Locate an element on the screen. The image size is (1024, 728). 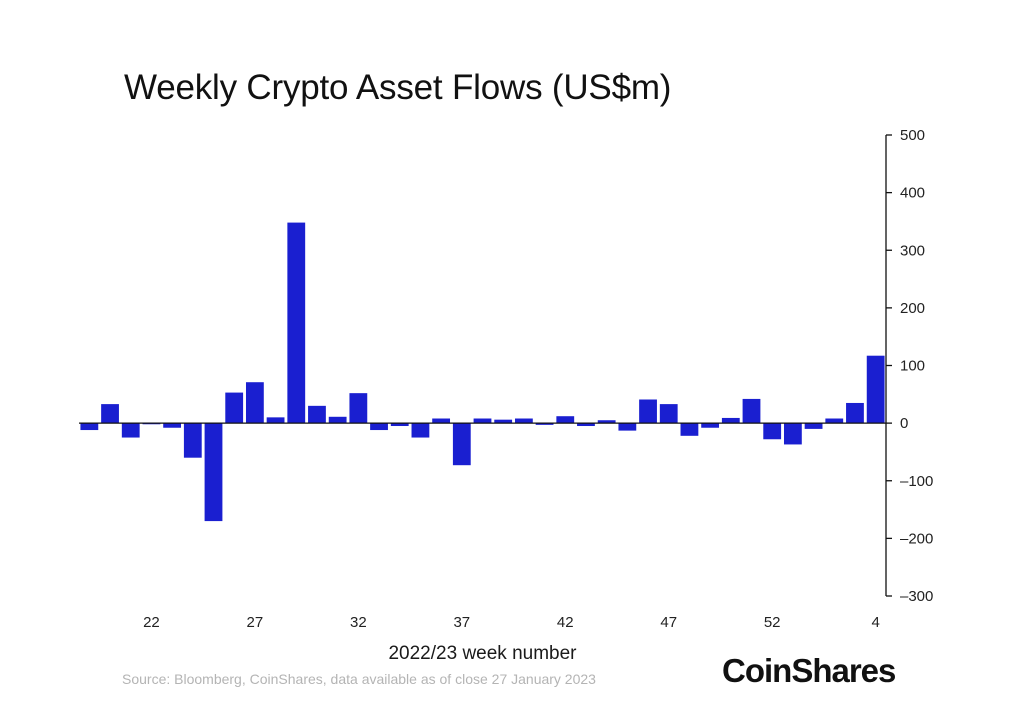
y-tick-label: –300 is located at coordinates (916, 596).